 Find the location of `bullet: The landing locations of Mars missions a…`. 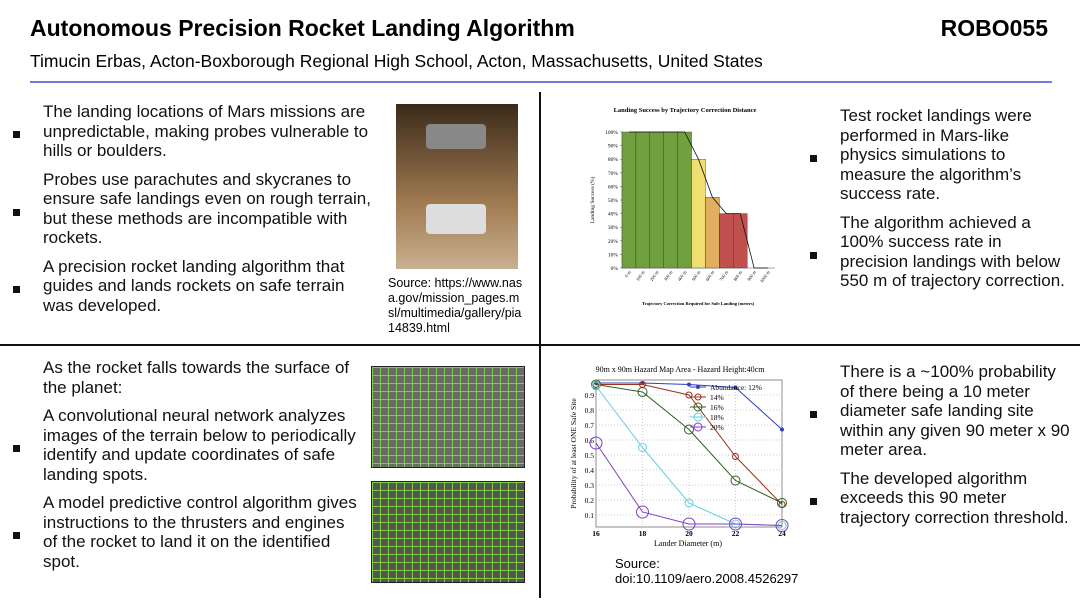

bullet: The landing locations of Mars missions a… is located at coordinates (195, 131).